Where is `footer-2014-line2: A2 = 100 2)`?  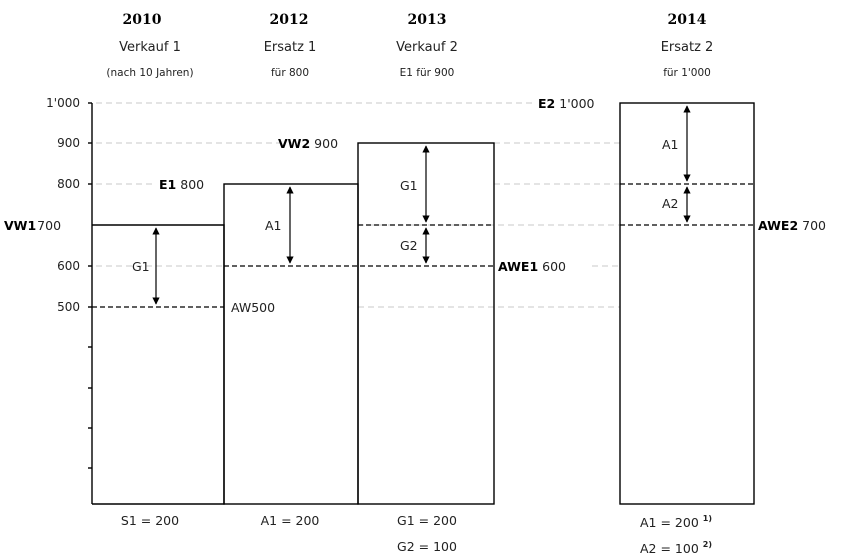
footer-2014-line2: A2 = 100 2) is located at coordinates (676, 548).